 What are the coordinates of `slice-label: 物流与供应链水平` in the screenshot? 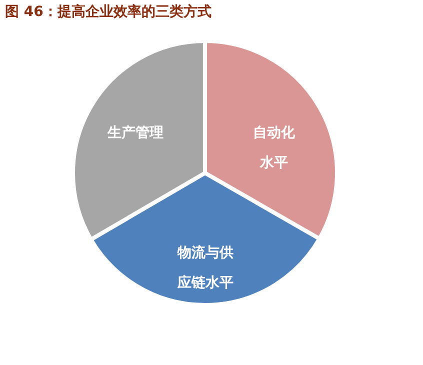 It's located at (205, 267).